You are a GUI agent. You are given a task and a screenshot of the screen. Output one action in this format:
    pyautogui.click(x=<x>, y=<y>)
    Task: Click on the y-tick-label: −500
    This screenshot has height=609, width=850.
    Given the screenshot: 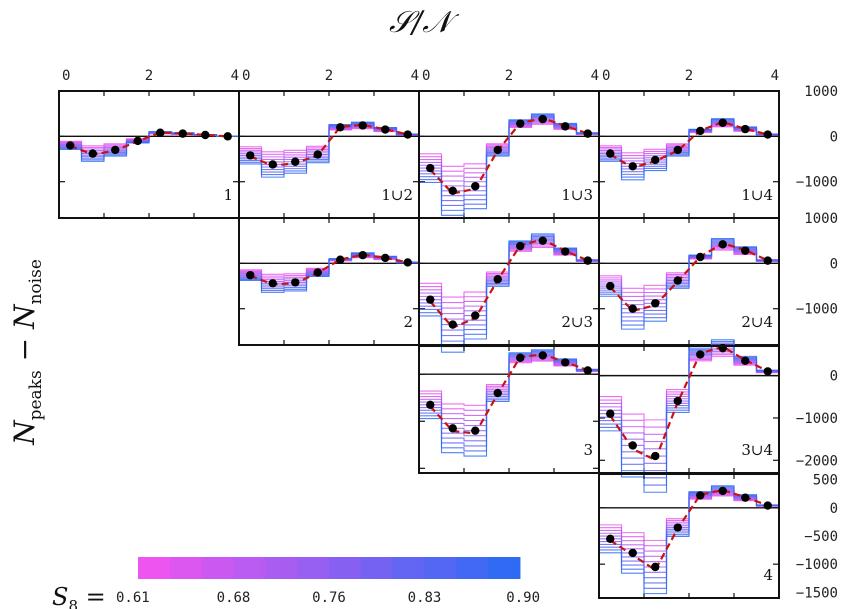 What is the action you would take?
    pyautogui.click(x=821, y=537)
    